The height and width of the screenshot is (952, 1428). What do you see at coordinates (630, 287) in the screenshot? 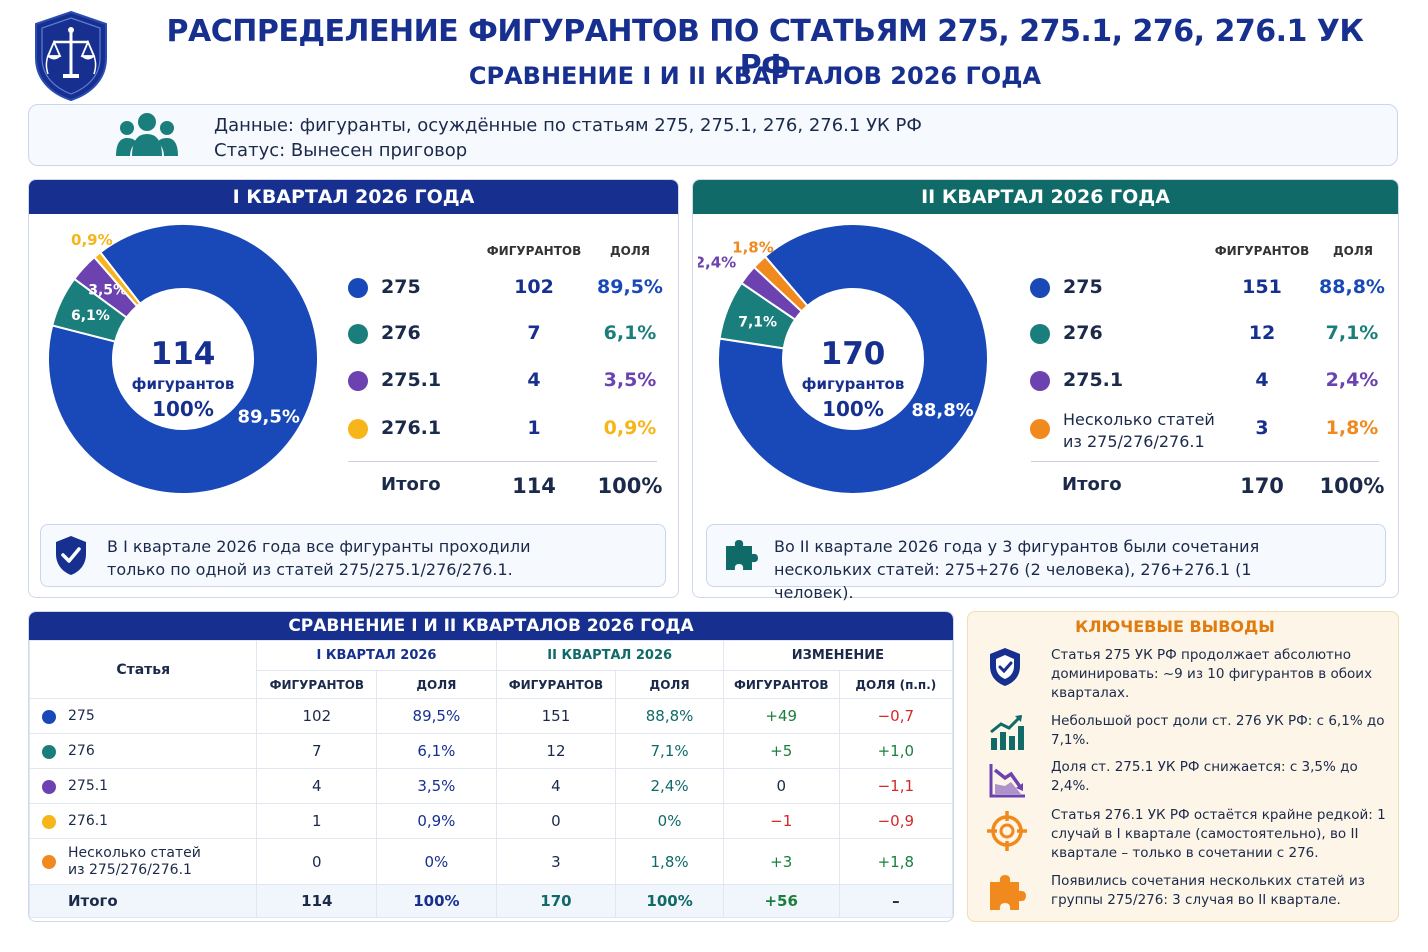
I see `legend-share: 89,5%` at bounding box center [630, 287].